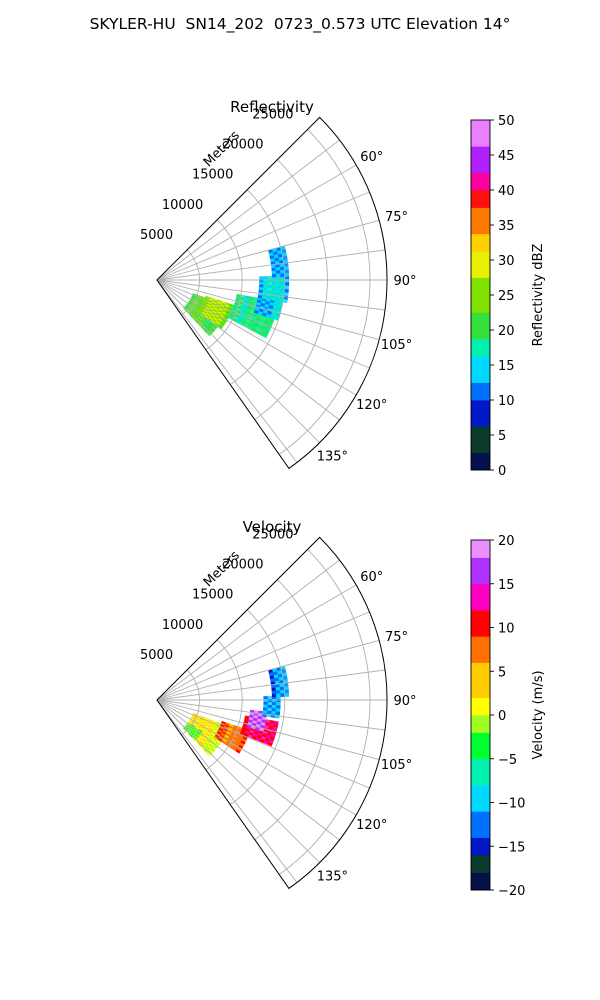 The height and width of the screenshot is (1000, 600). What do you see at coordinates (396, 217) in the screenshot?
I see `azimuth-tick-label: 75°` at bounding box center [396, 217].